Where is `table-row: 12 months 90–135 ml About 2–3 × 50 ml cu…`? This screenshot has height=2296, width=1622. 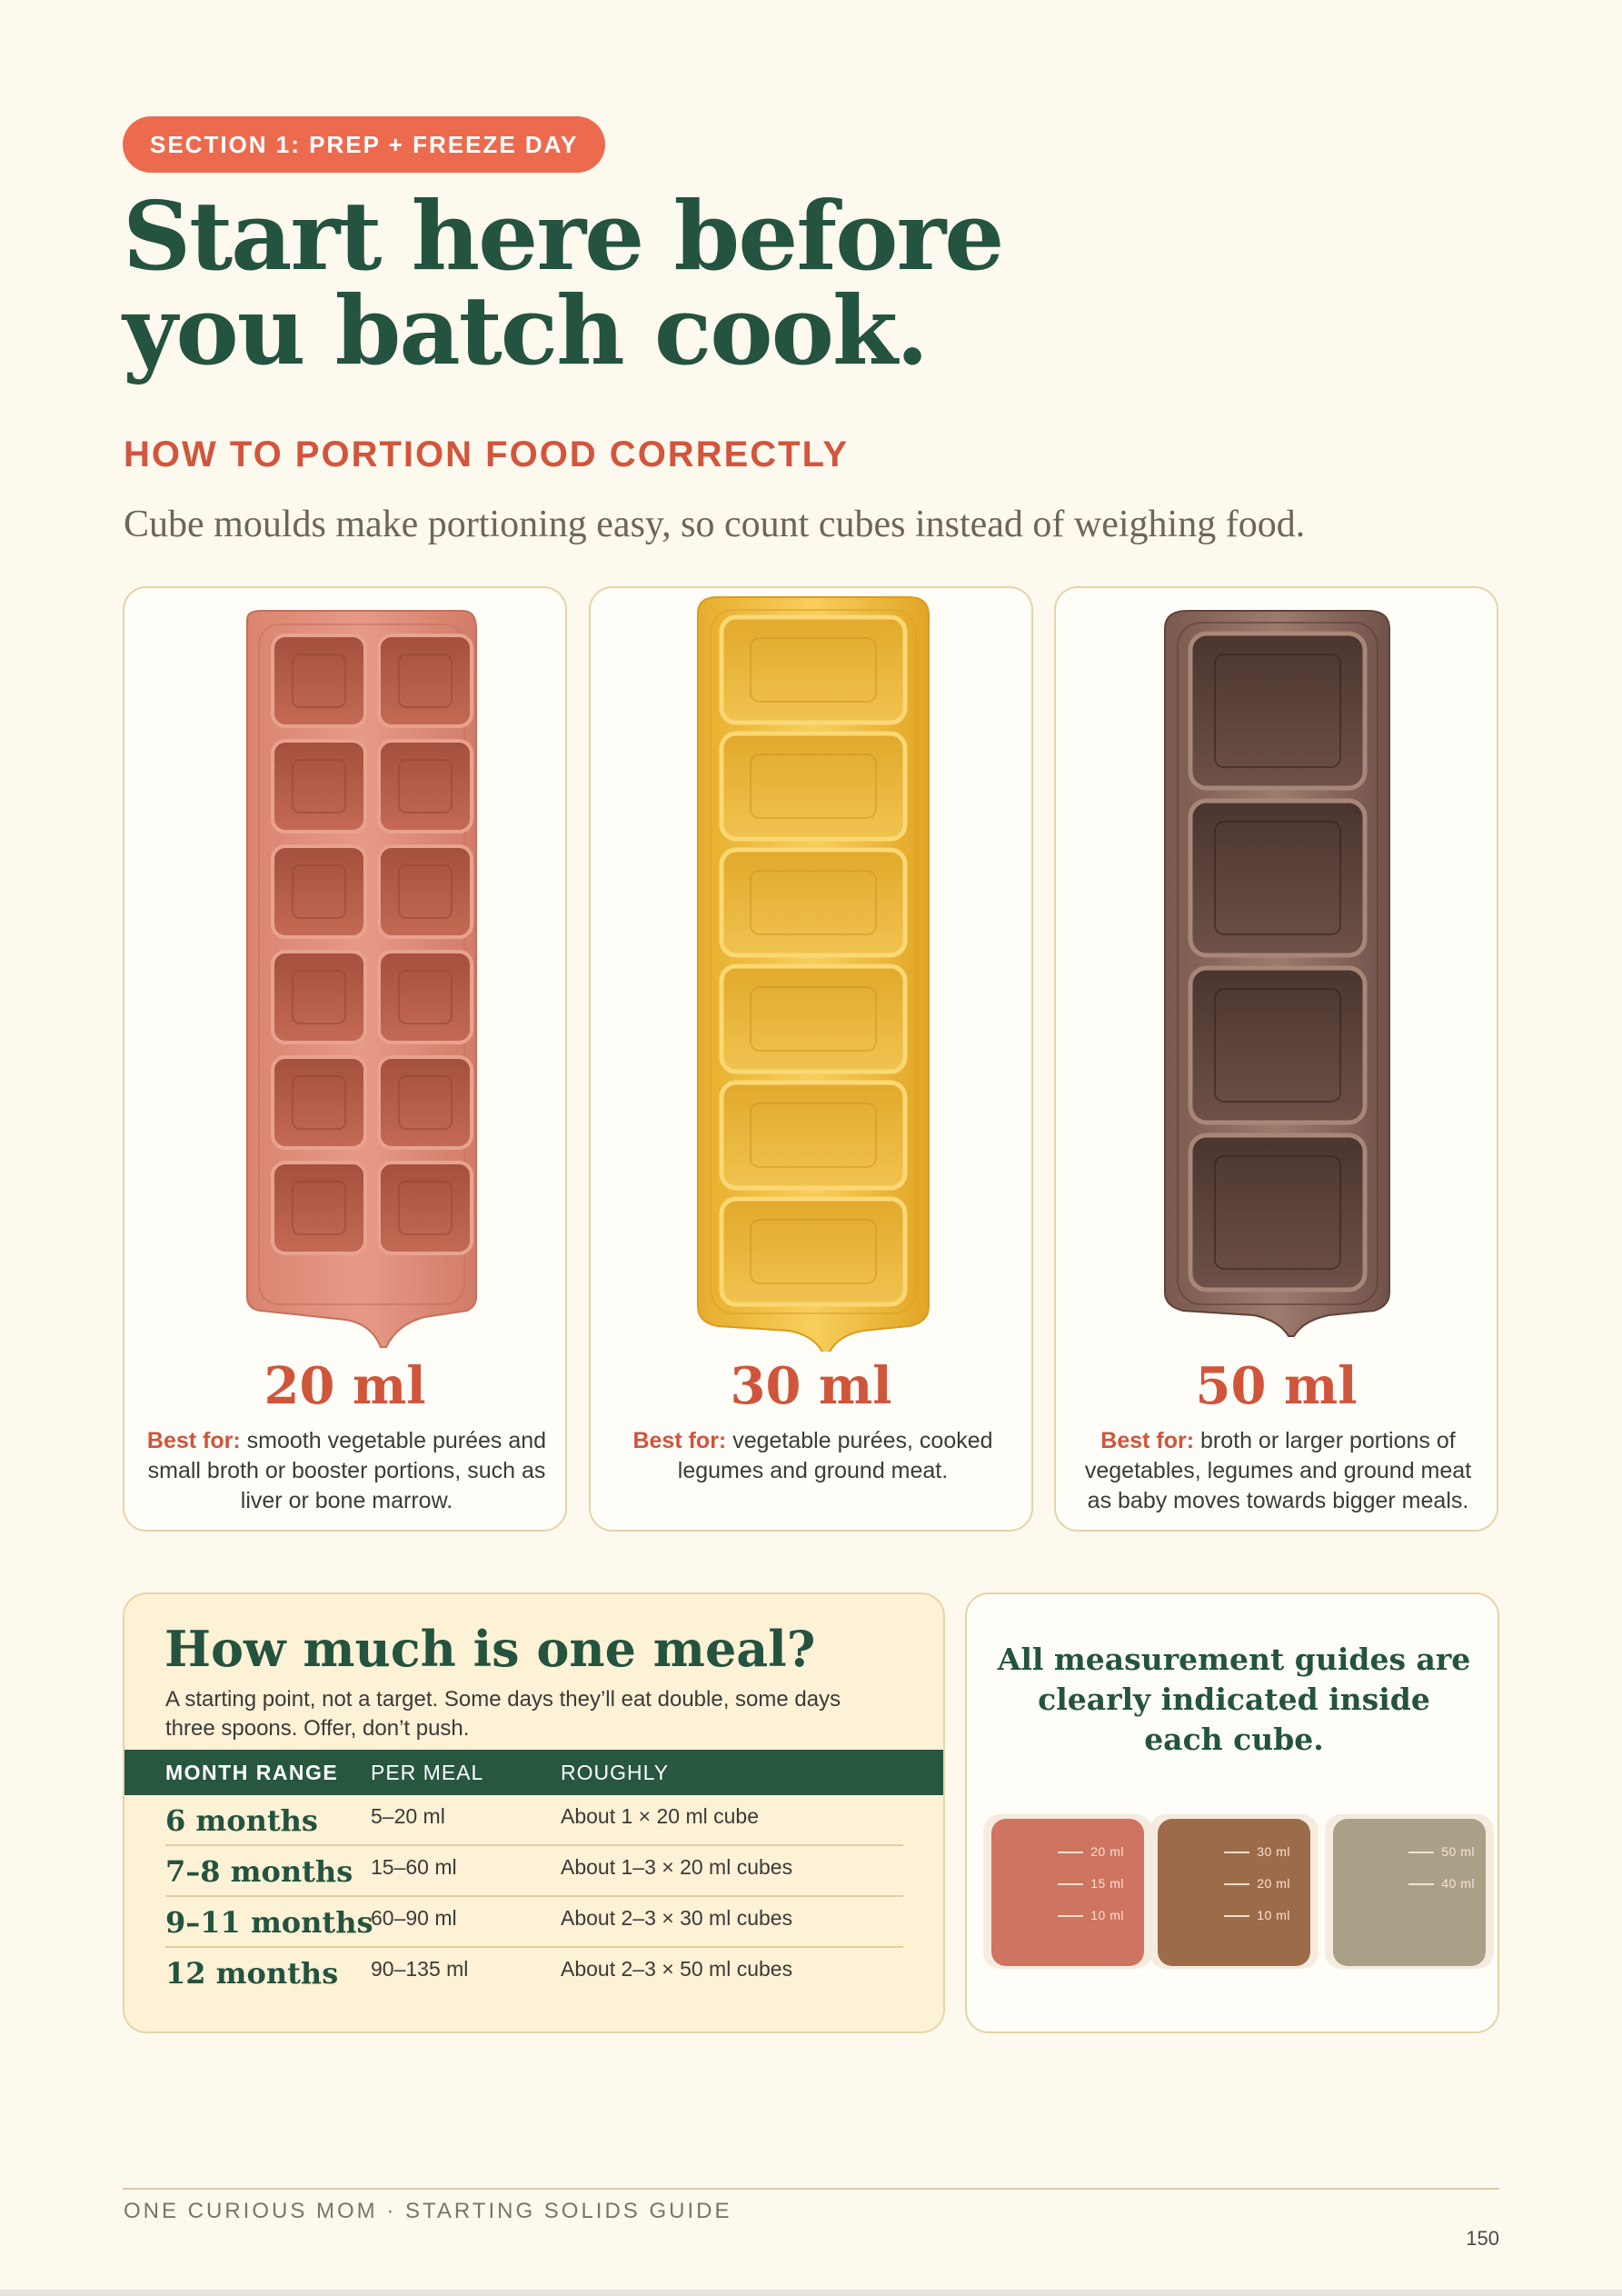 table-row: 12 months 90–135 ml About 2–3 × 50 ml cu… is located at coordinates (534, 1973).